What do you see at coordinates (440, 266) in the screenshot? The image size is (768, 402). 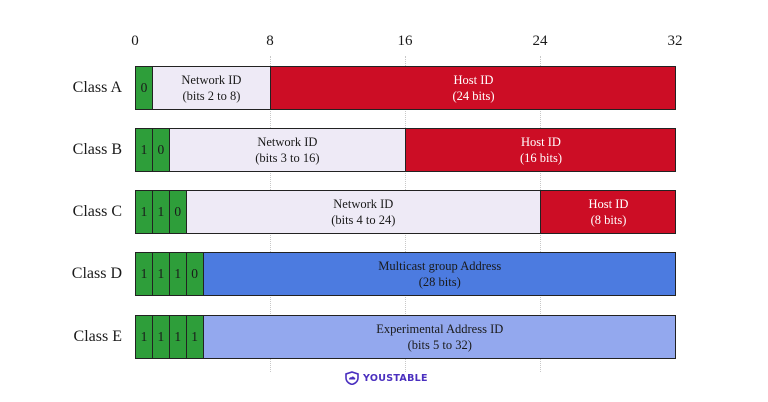 I see `segment-title: Multicast group Address` at bounding box center [440, 266].